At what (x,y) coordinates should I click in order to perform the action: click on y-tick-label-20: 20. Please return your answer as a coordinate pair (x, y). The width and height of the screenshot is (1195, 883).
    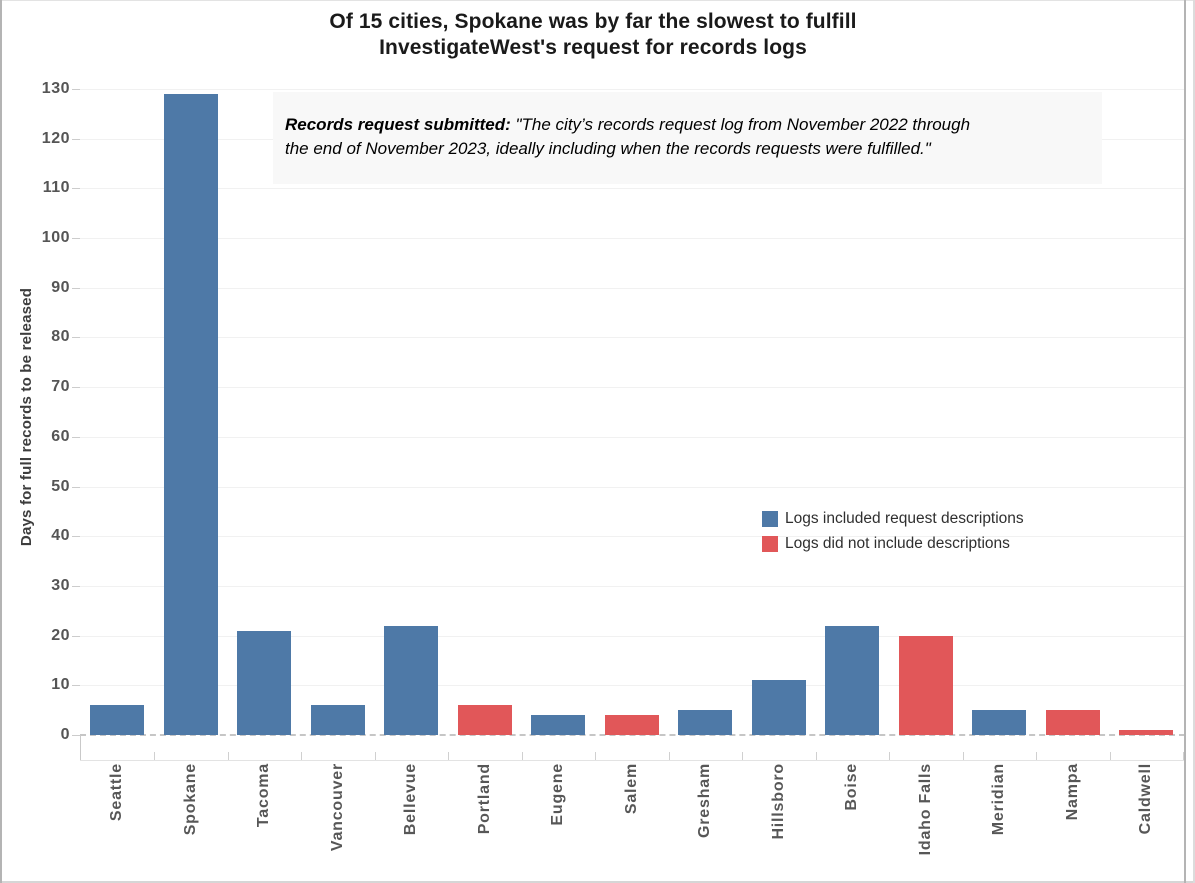
    Looking at the image, I should click on (60, 635).